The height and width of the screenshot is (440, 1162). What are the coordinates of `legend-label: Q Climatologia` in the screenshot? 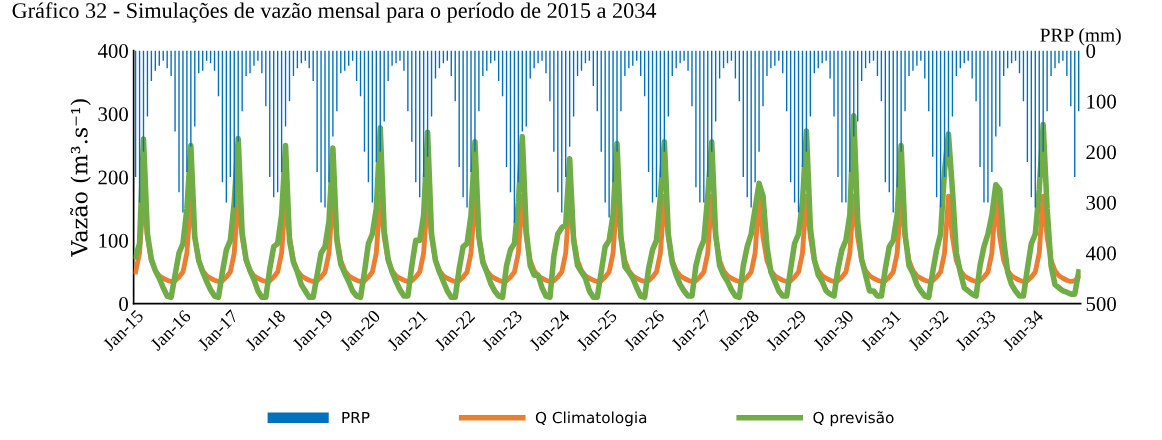 It's located at (591, 419).